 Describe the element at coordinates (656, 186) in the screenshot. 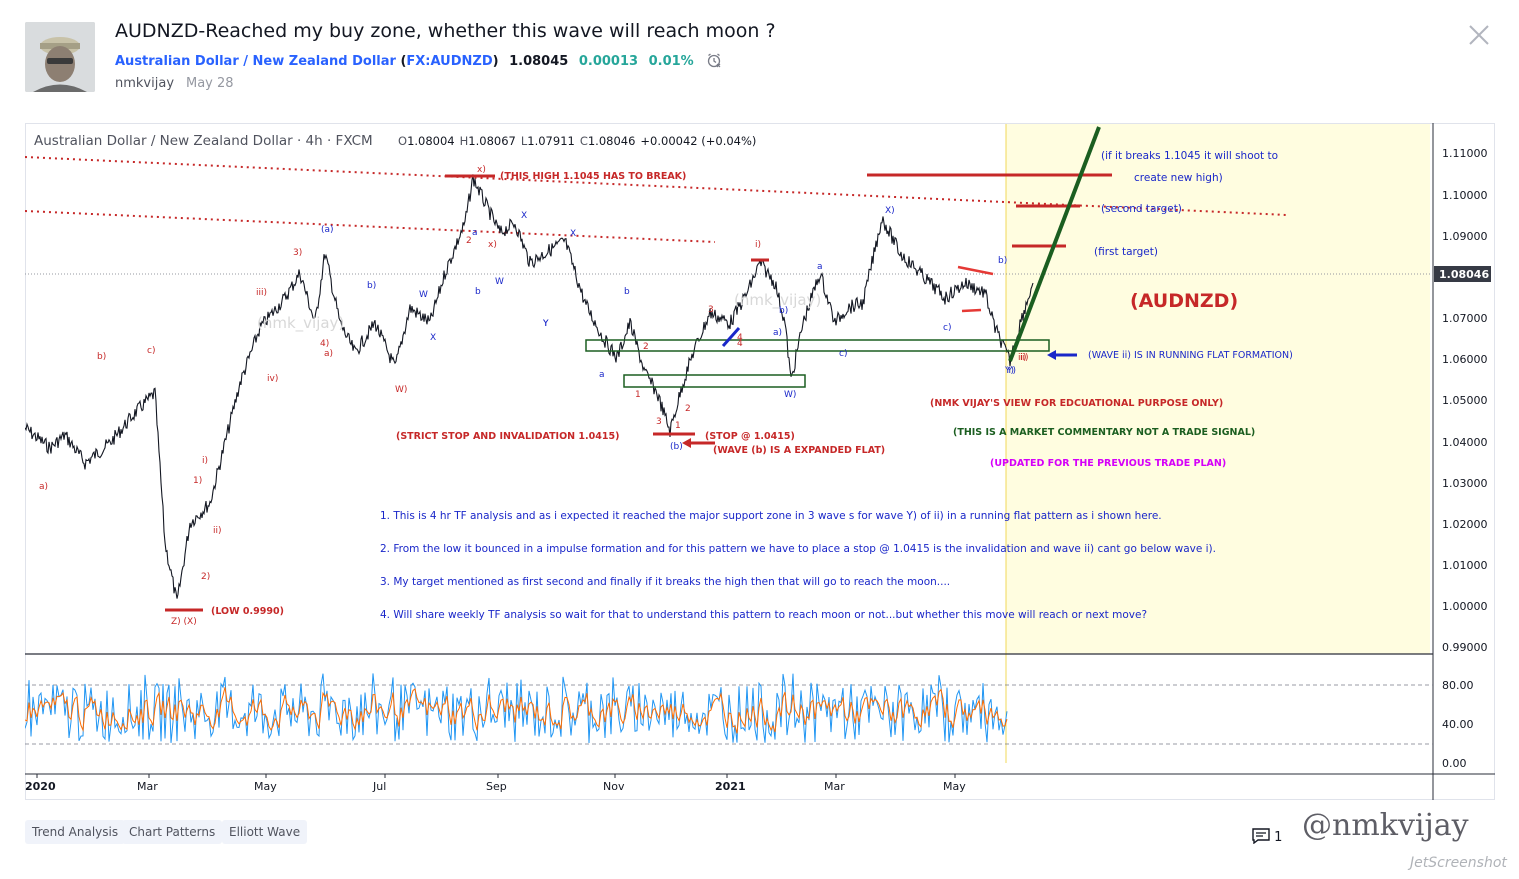

I see `resistance-trendline-upper` at that location.